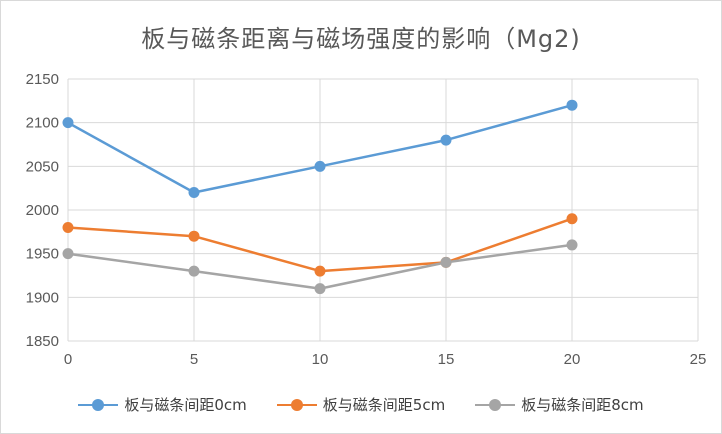  What do you see at coordinates (42, 297) in the screenshot?
I see `y-tick-label: 1900` at bounding box center [42, 297].